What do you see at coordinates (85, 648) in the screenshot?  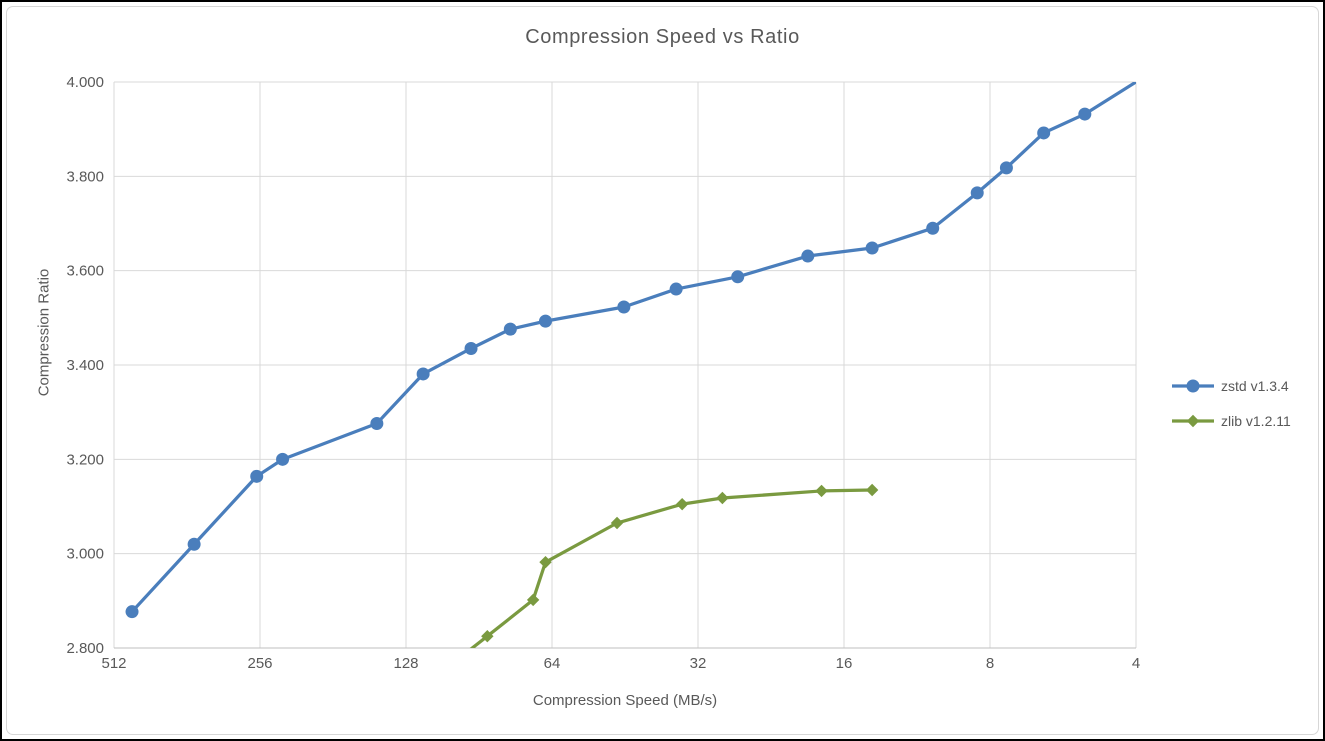 I see `y-tick-label: 2.800` at bounding box center [85, 648].